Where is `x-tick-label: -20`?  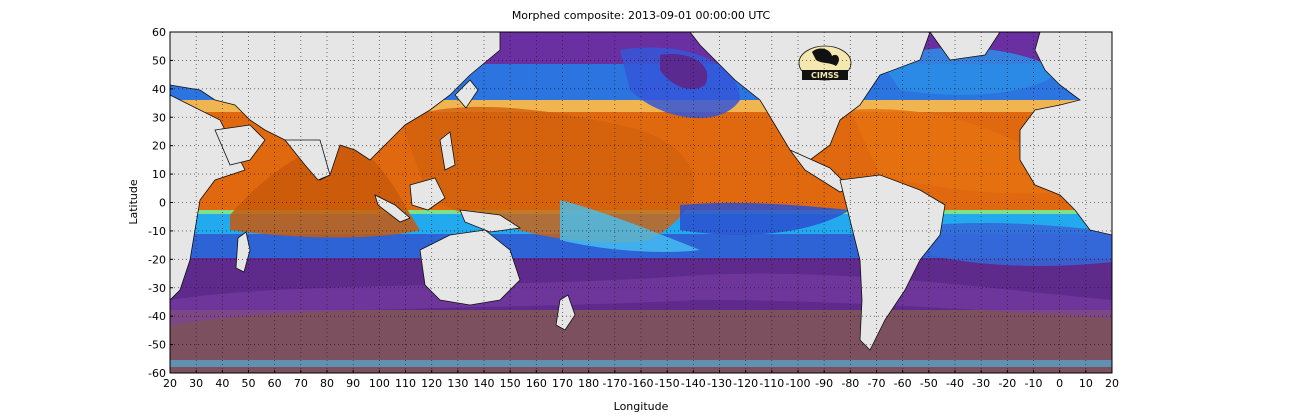
x-tick-label: -20 is located at coordinates (1007, 383).